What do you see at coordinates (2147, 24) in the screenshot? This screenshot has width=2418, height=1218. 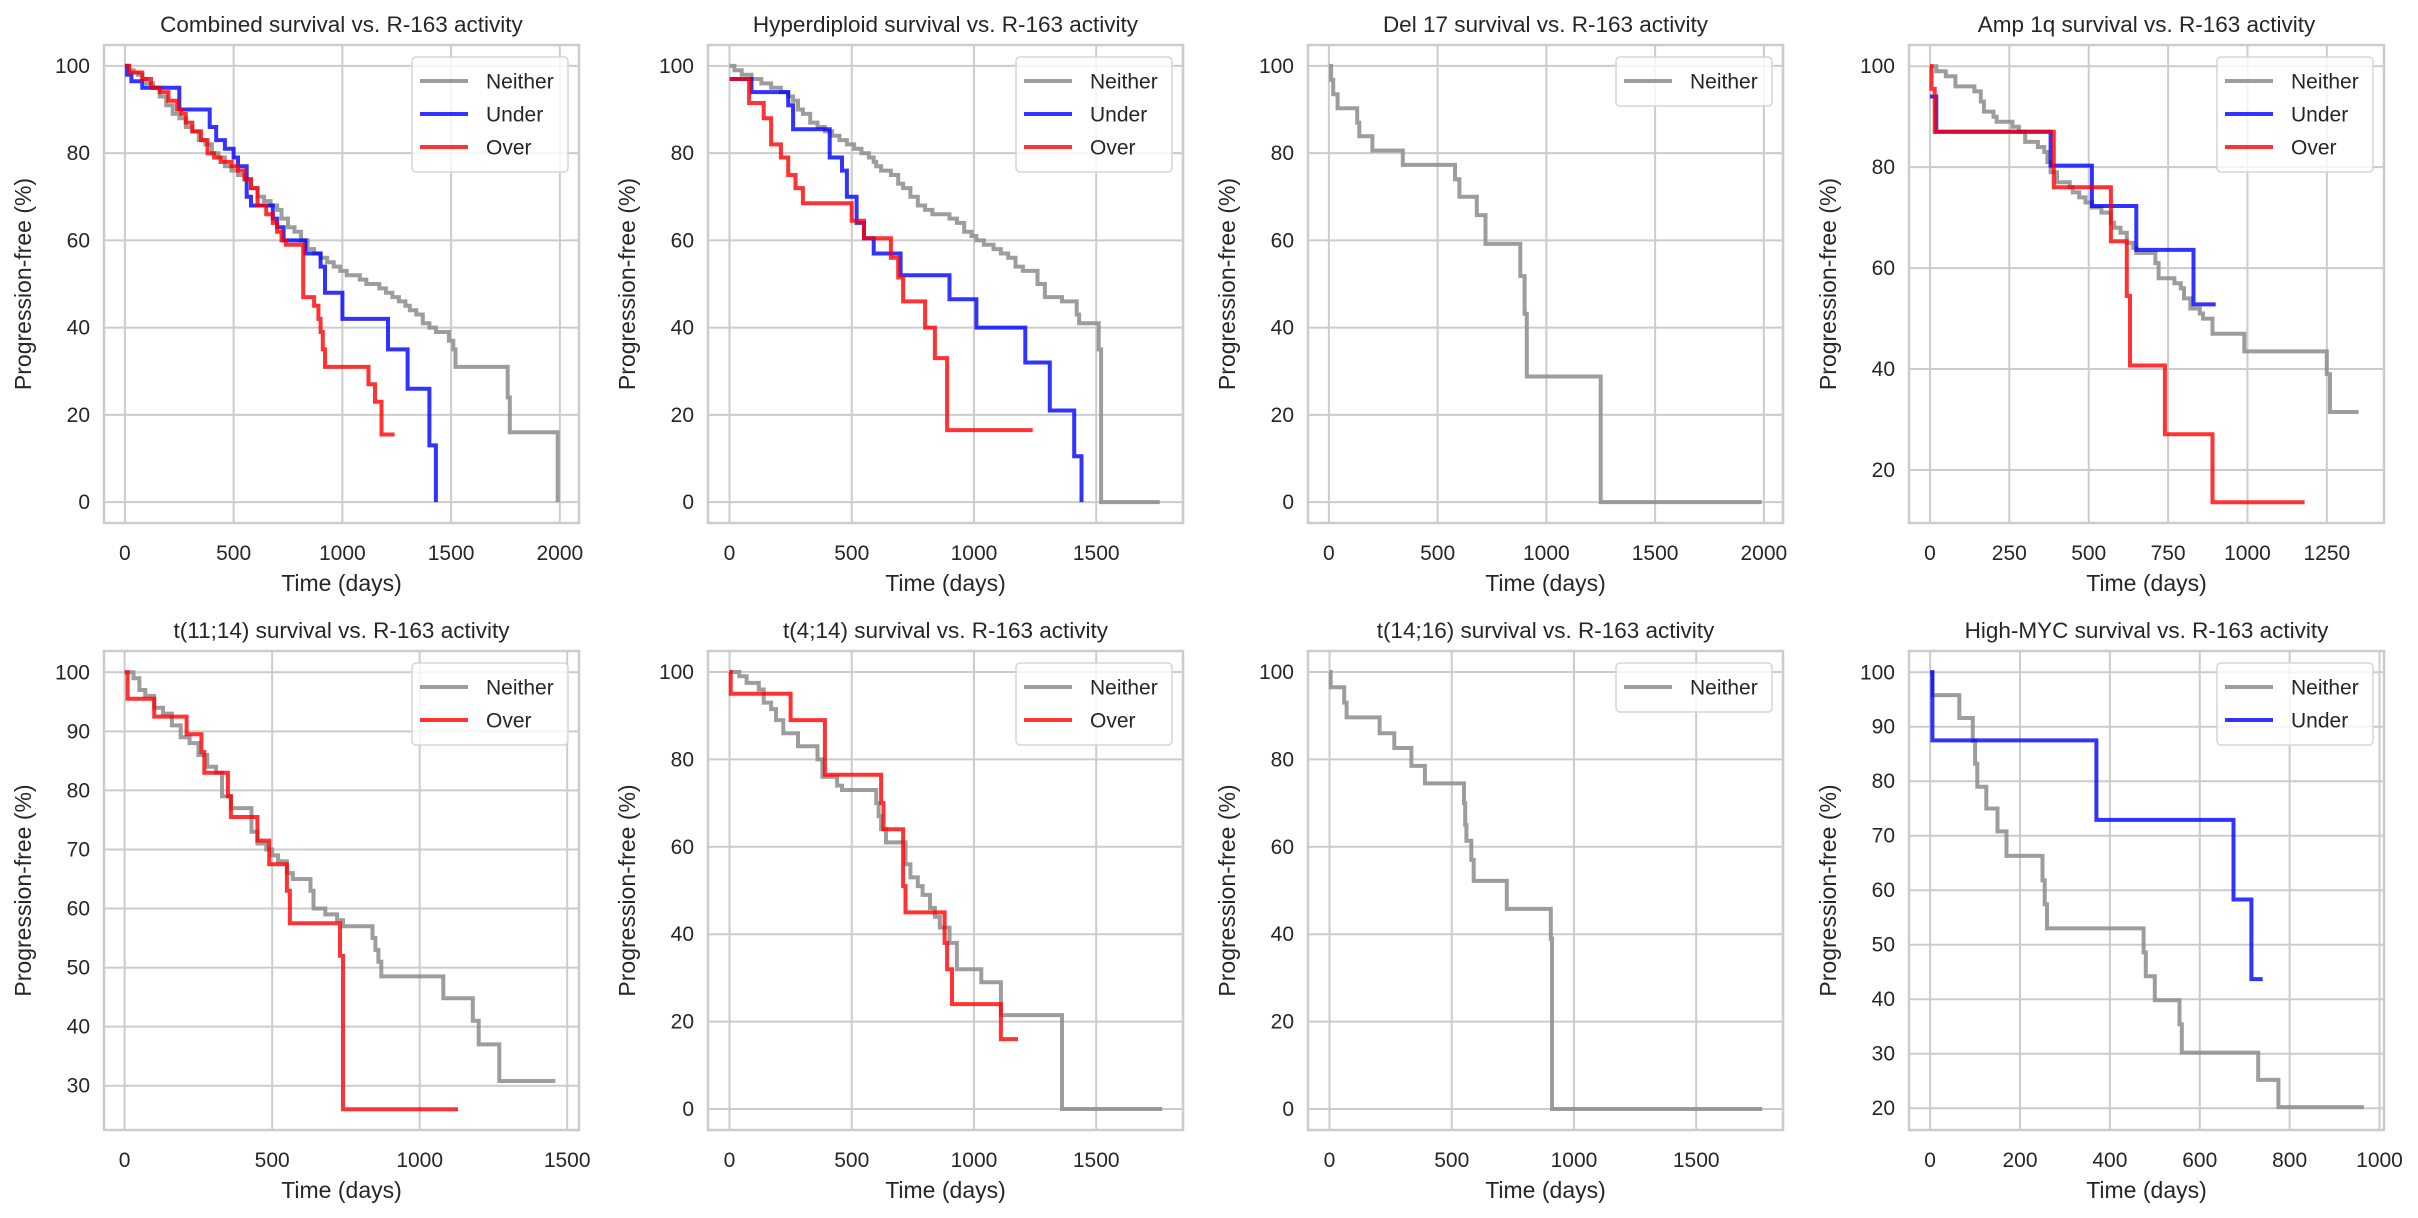 I see `panel-title: Amp 1q survival vs. R-163 activity` at bounding box center [2147, 24].